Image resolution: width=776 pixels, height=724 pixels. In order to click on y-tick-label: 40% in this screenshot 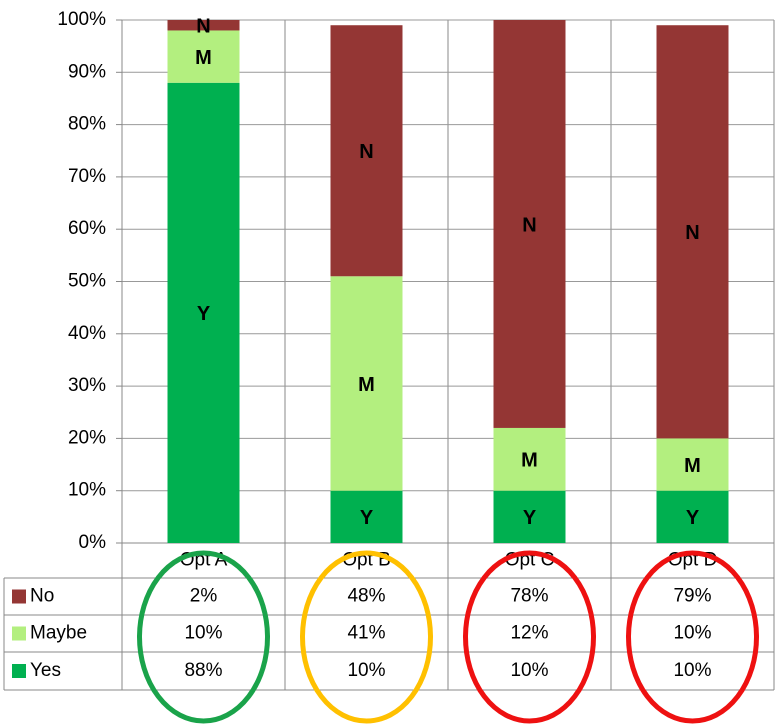, I will do `click(87, 333)`.